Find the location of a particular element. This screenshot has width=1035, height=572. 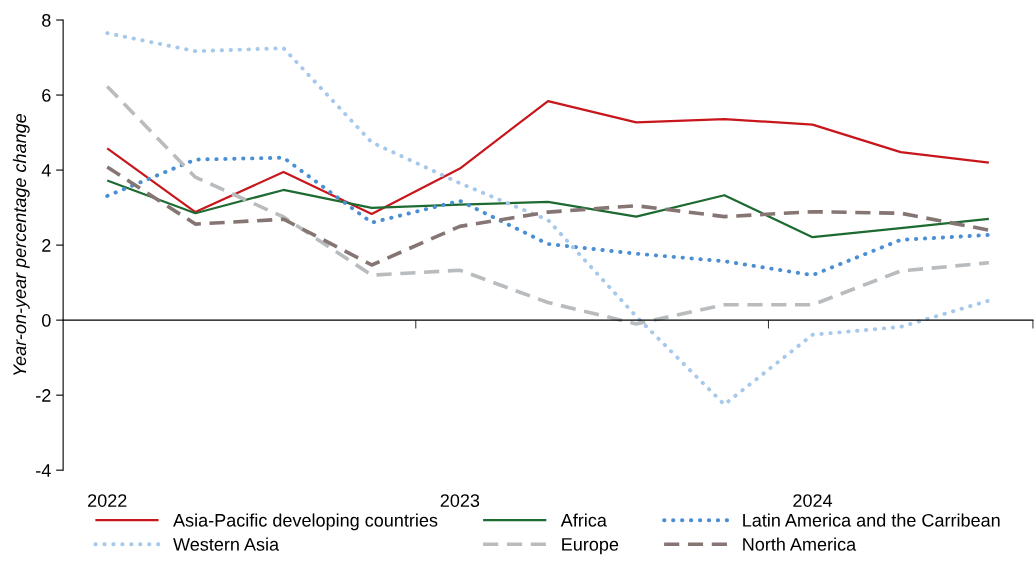

y-tick-label: -4 is located at coordinates (43, 470).